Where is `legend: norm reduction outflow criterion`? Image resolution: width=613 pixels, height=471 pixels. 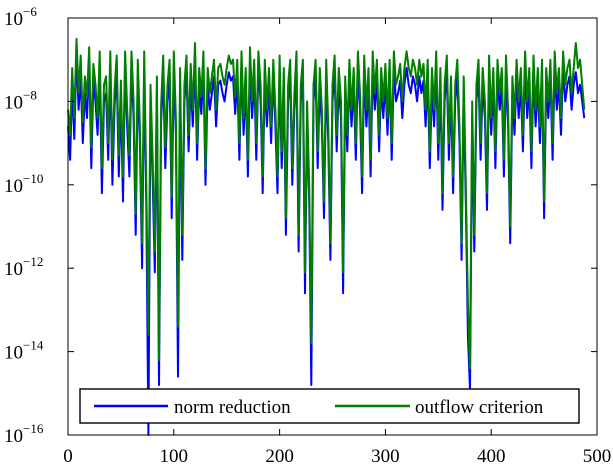
legend: norm reduction outflow criterion is located at coordinates (329, 406).